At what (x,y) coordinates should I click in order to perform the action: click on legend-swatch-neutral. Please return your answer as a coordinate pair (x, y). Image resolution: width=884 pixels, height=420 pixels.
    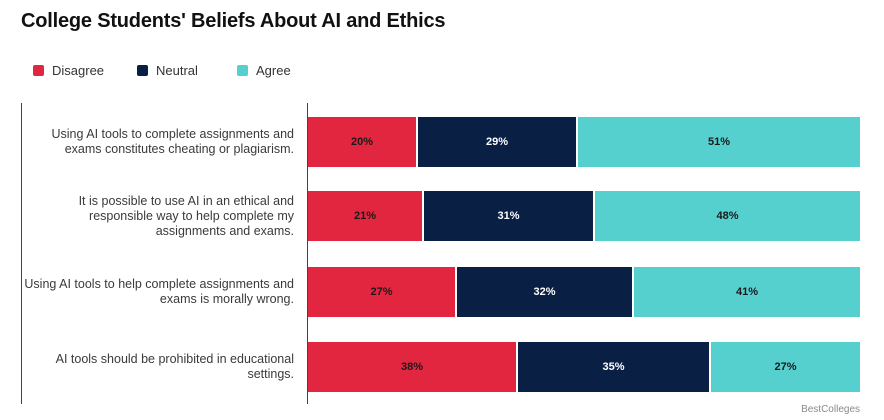
    Looking at the image, I should click on (142, 70).